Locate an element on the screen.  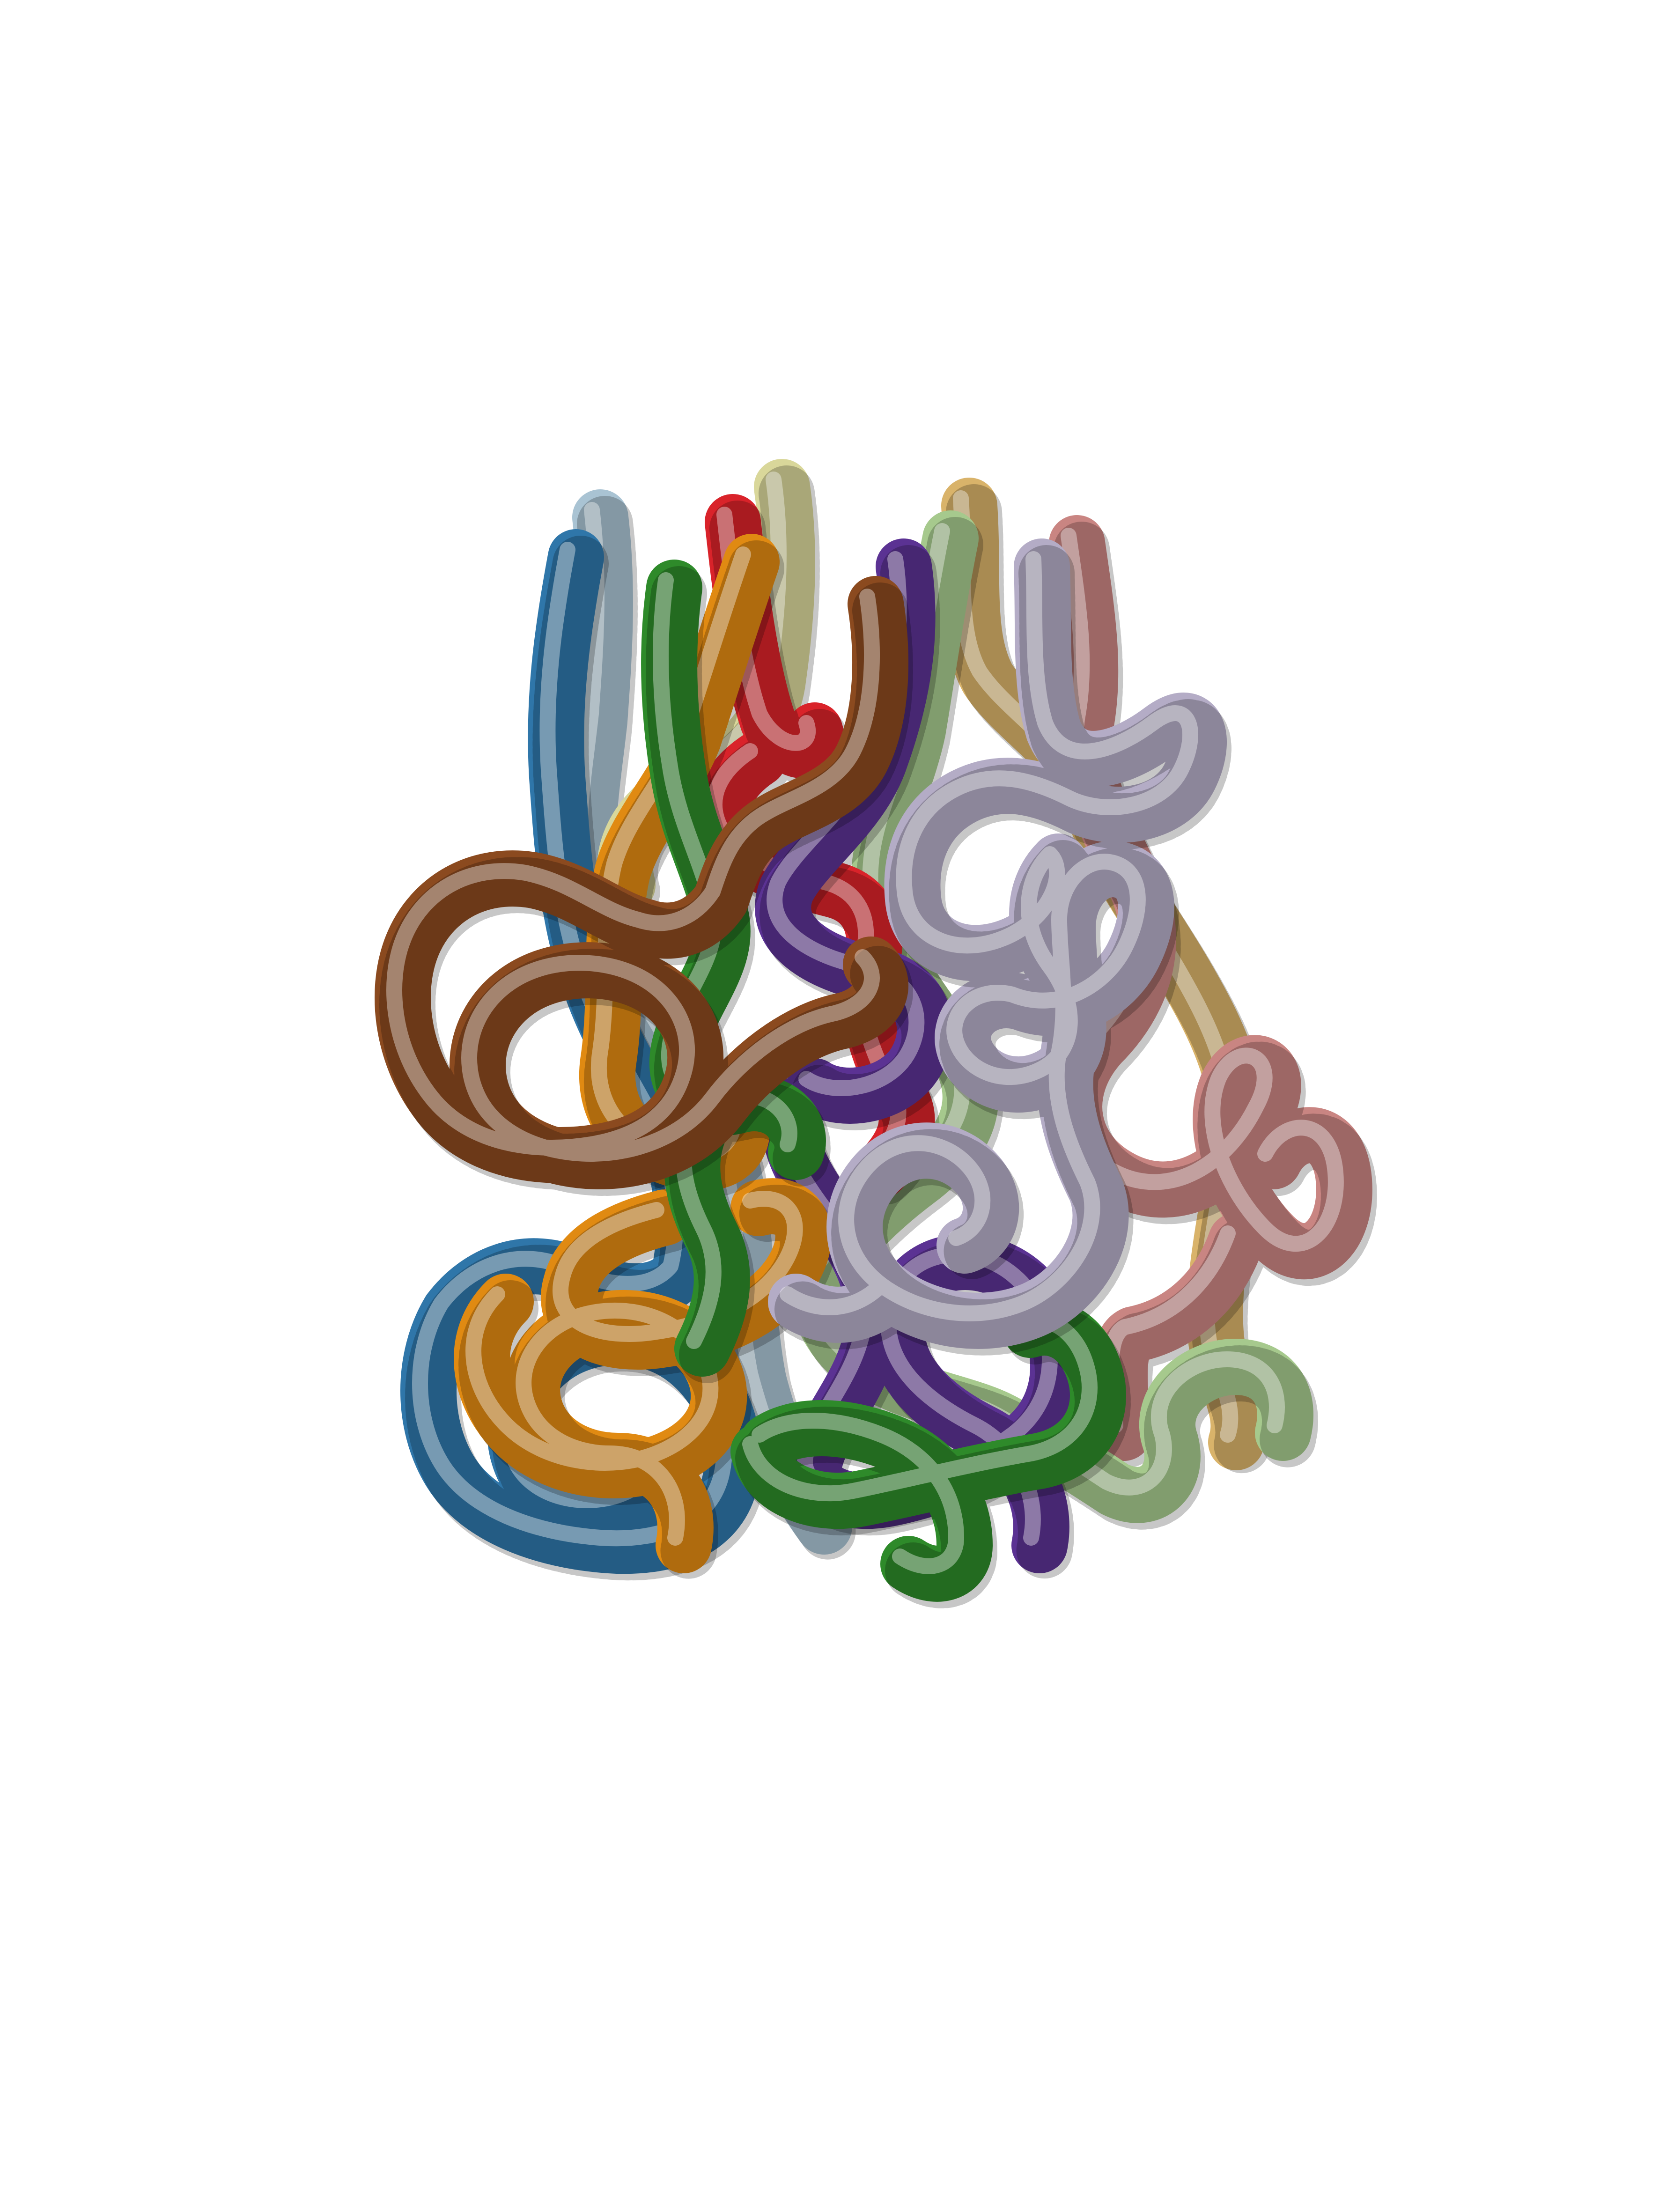
green-strand-highlight is located at coordinates (876, 1073).